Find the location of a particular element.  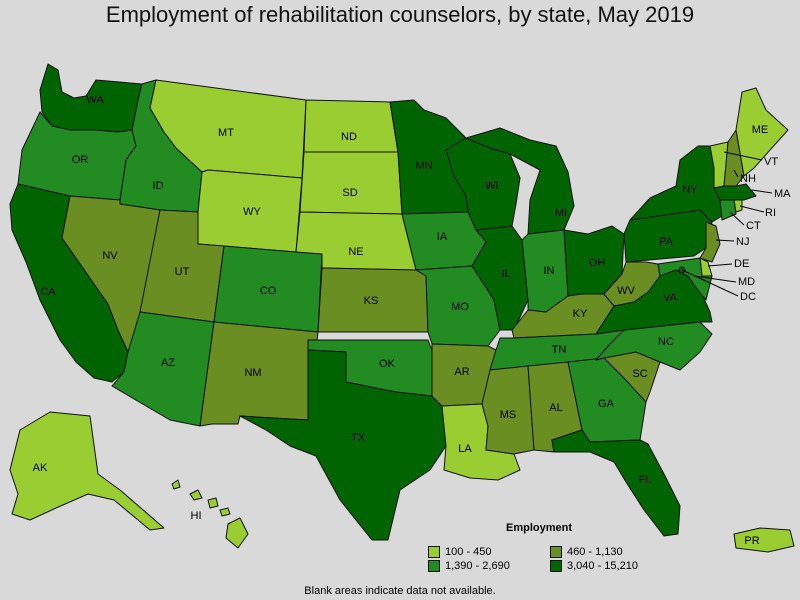

label-NH: NH is located at coordinates (748, 179).